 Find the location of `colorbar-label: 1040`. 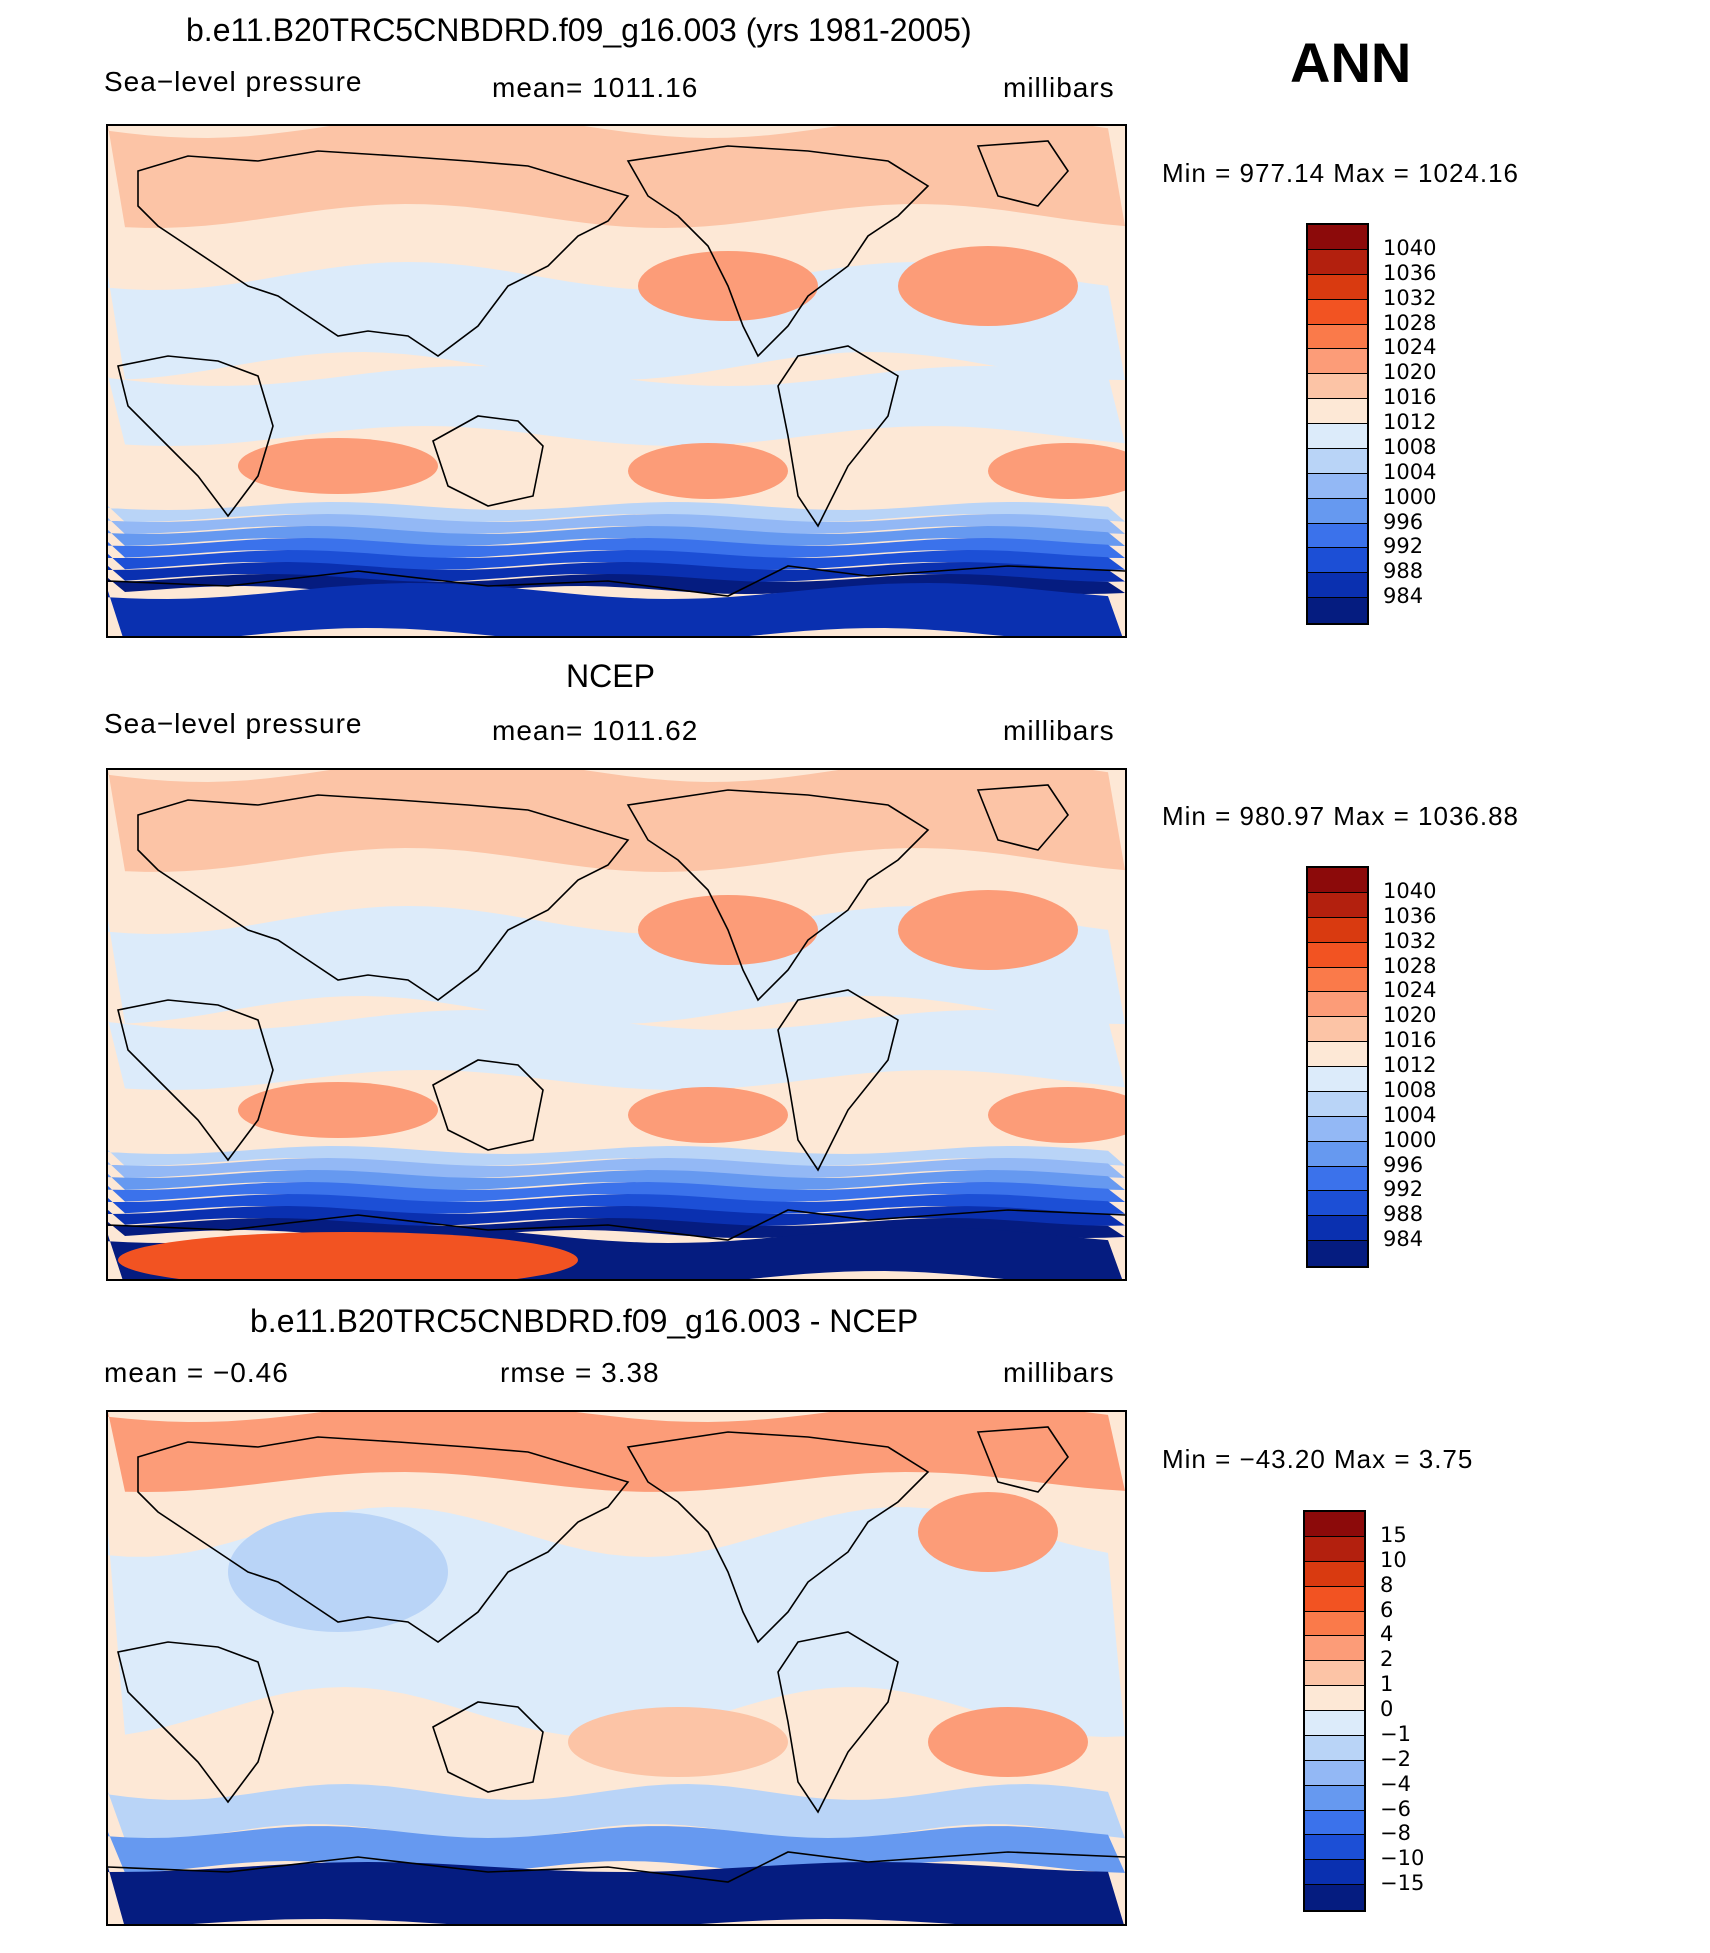

colorbar-label: 1040 is located at coordinates (1410, 890).